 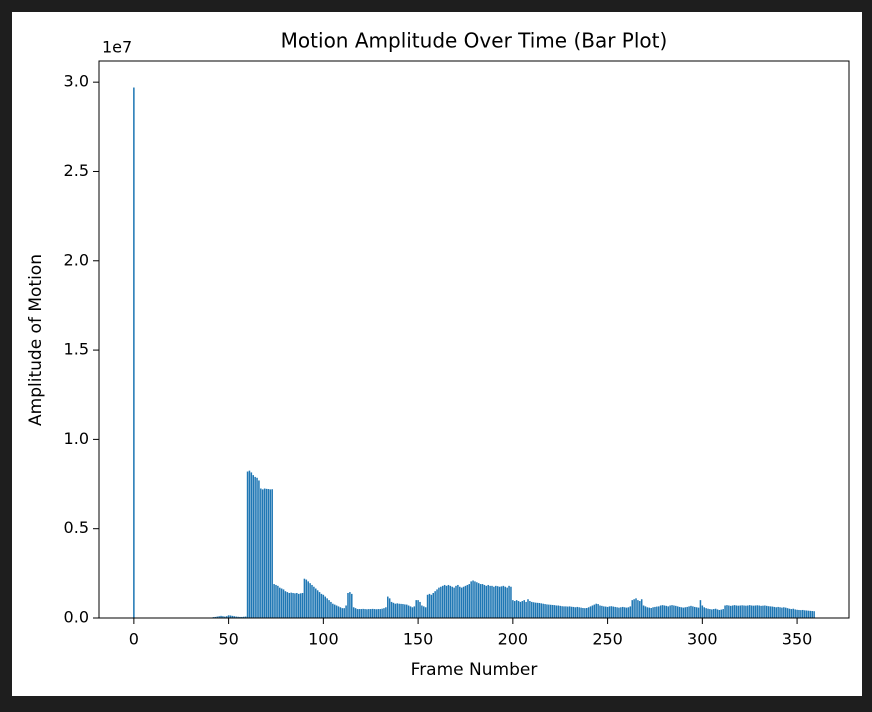 I want to click on x-tick-label: 100, so click(x=323, y=639).